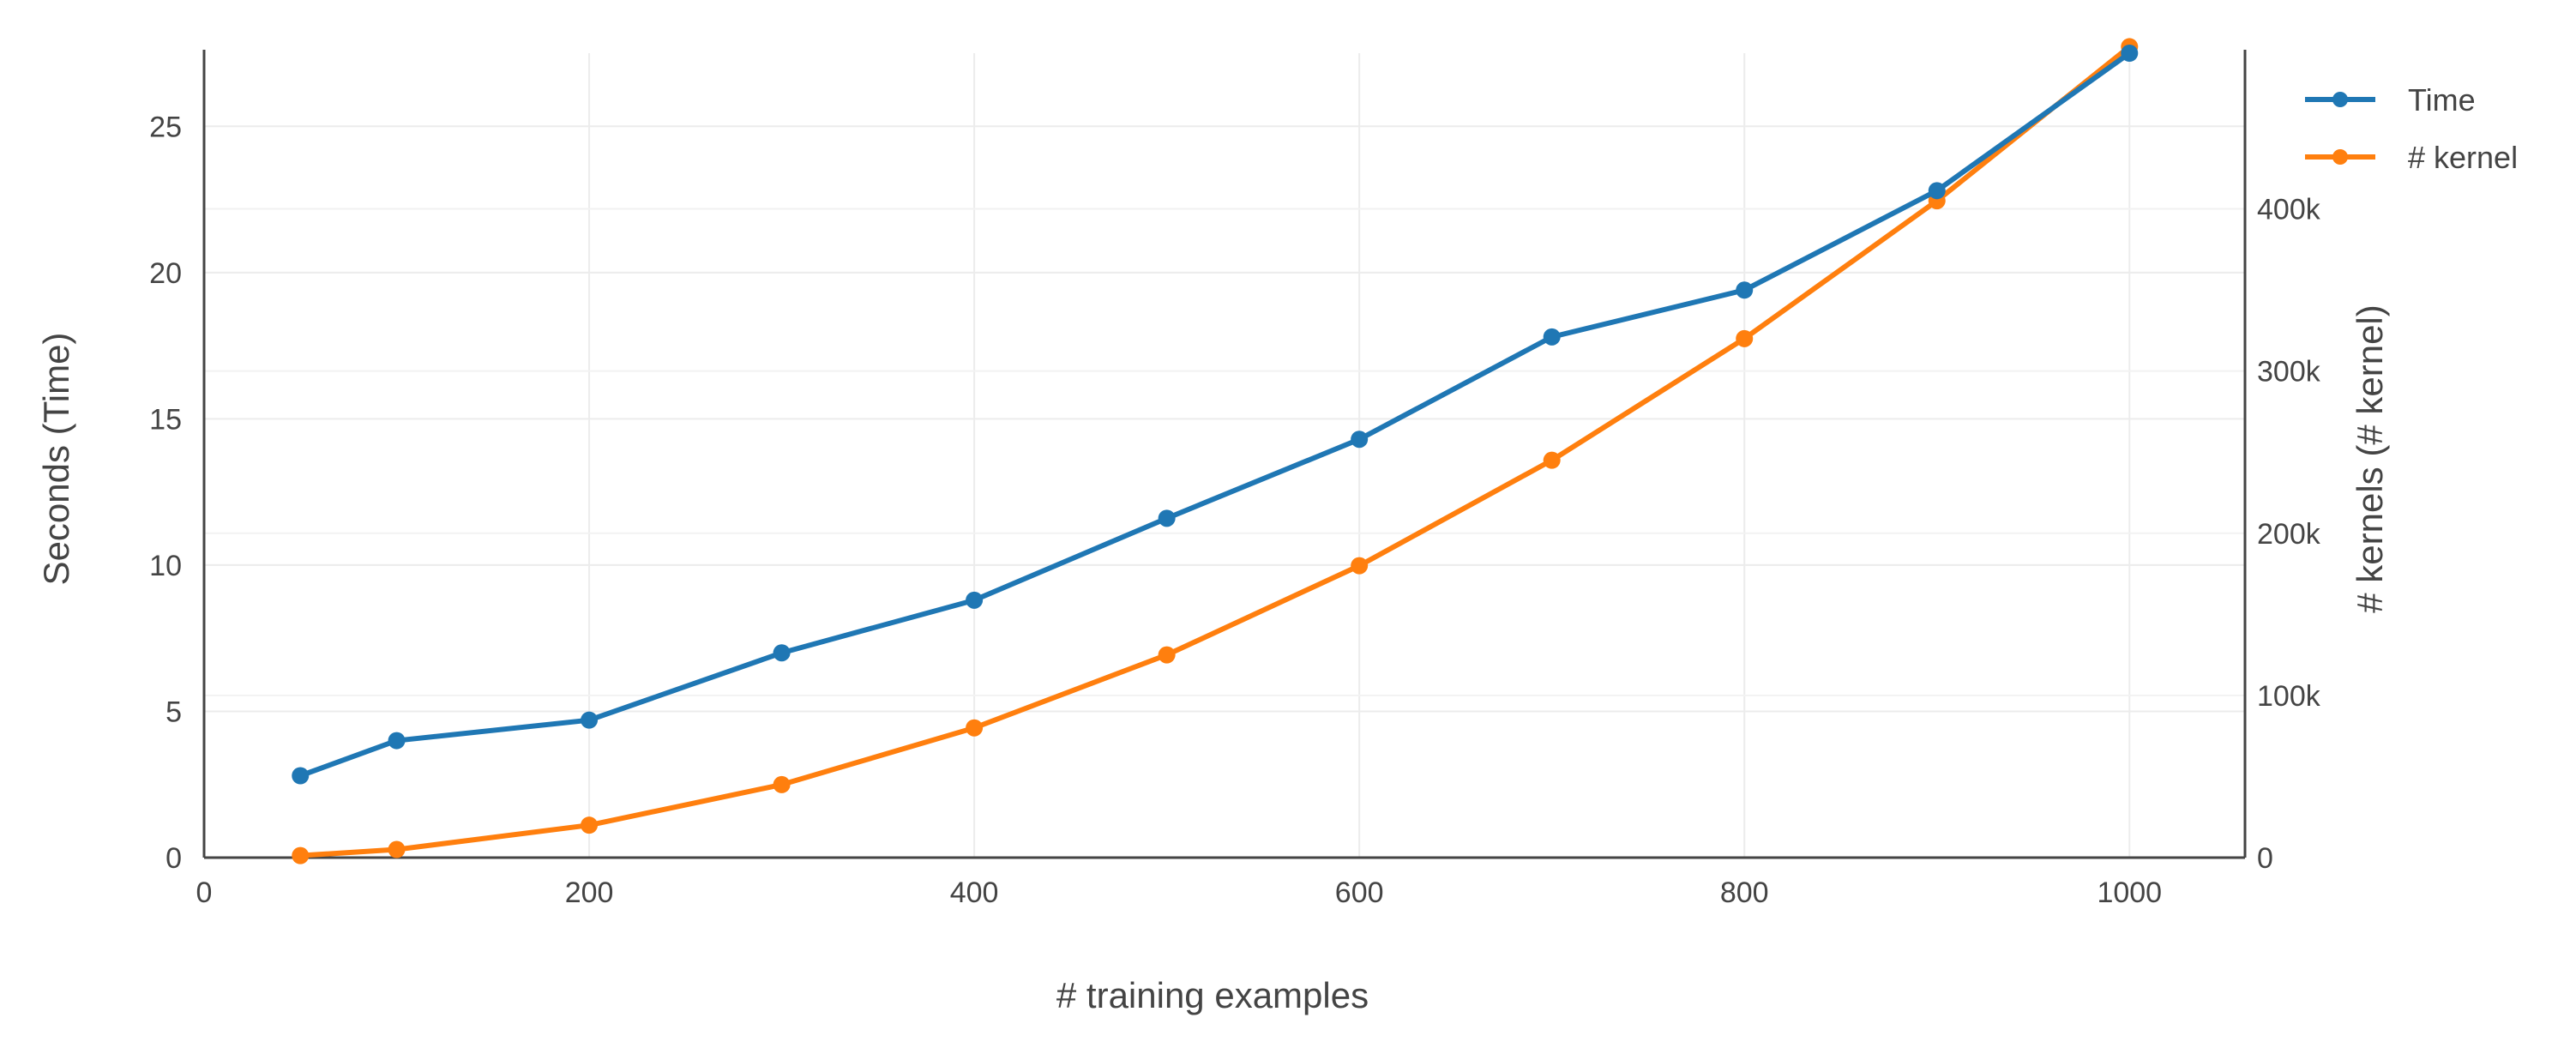  Describe the element at coordinates (204, 893) in the screenshot. I see `x-tick-label: 0` at that location.